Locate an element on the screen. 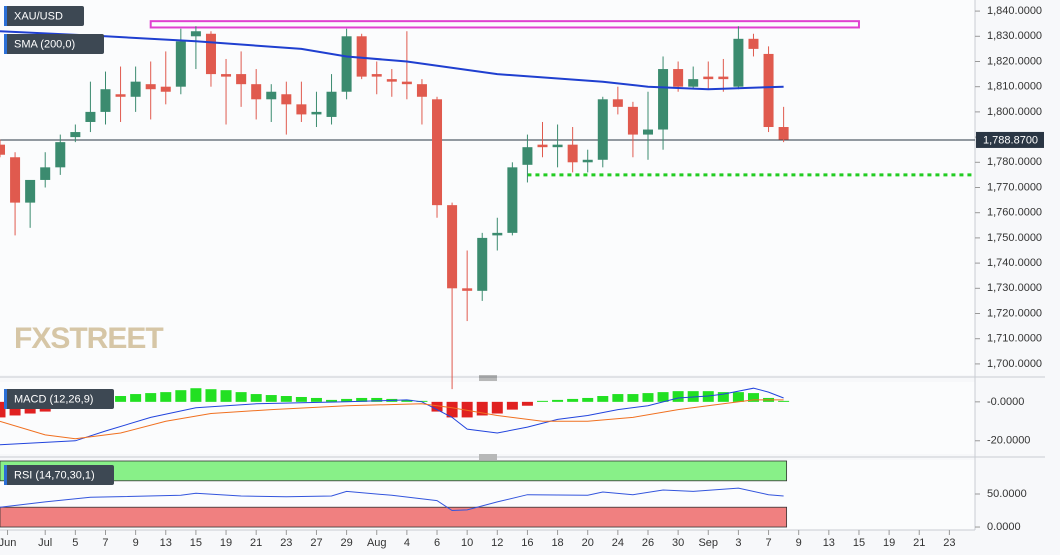  watermark: FXSTREET is located at coordinates (88, 338).